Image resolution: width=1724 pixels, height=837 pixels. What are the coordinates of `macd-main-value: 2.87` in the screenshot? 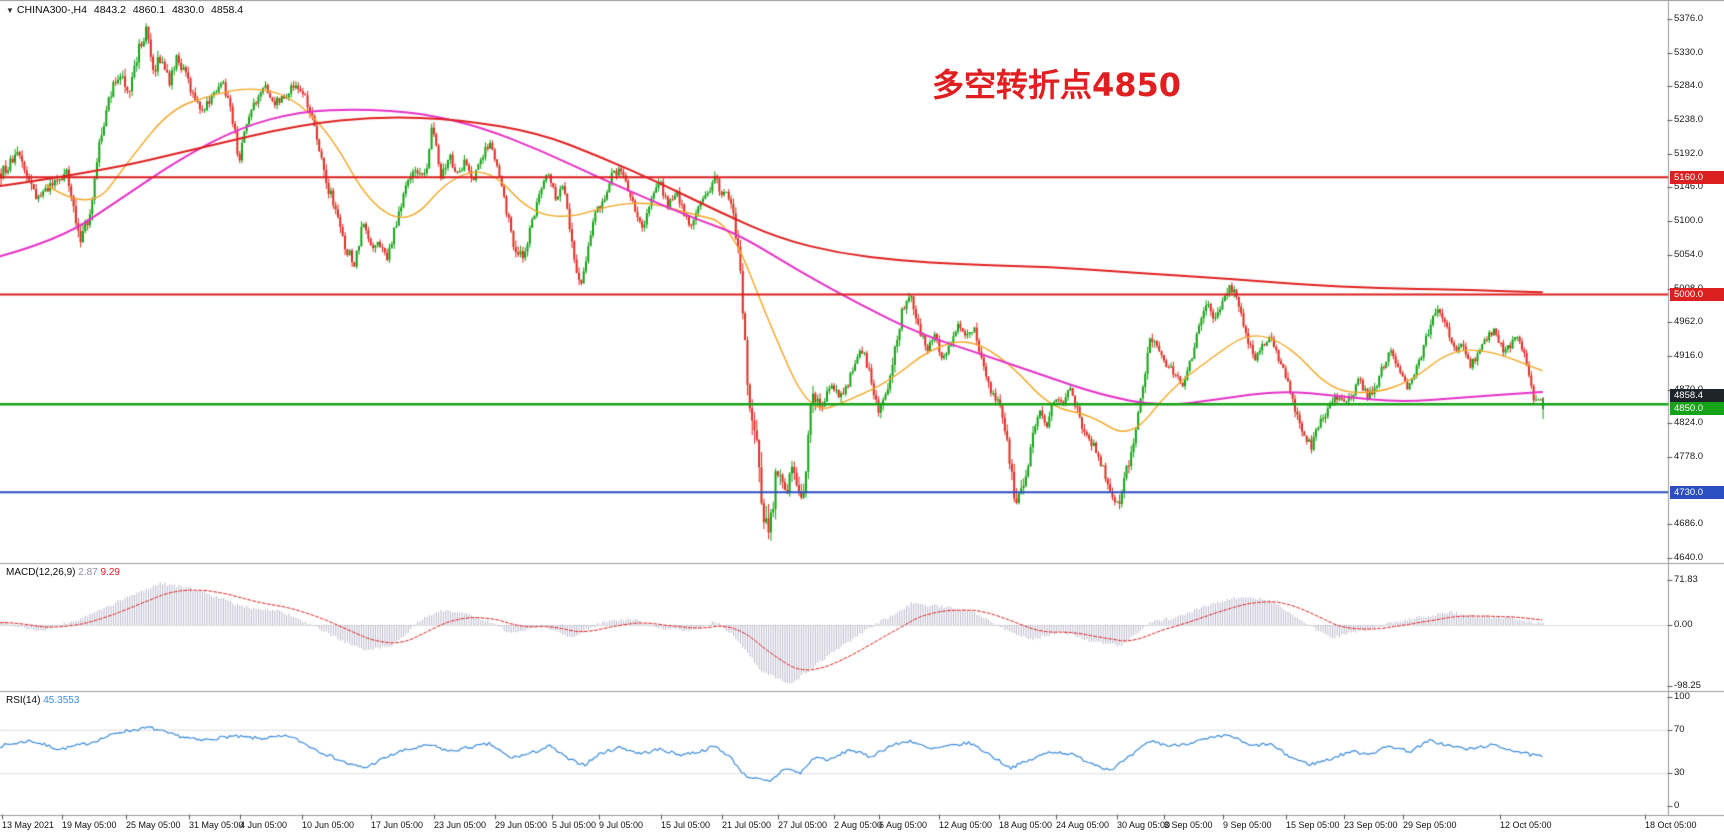 It's located at (88, 572).